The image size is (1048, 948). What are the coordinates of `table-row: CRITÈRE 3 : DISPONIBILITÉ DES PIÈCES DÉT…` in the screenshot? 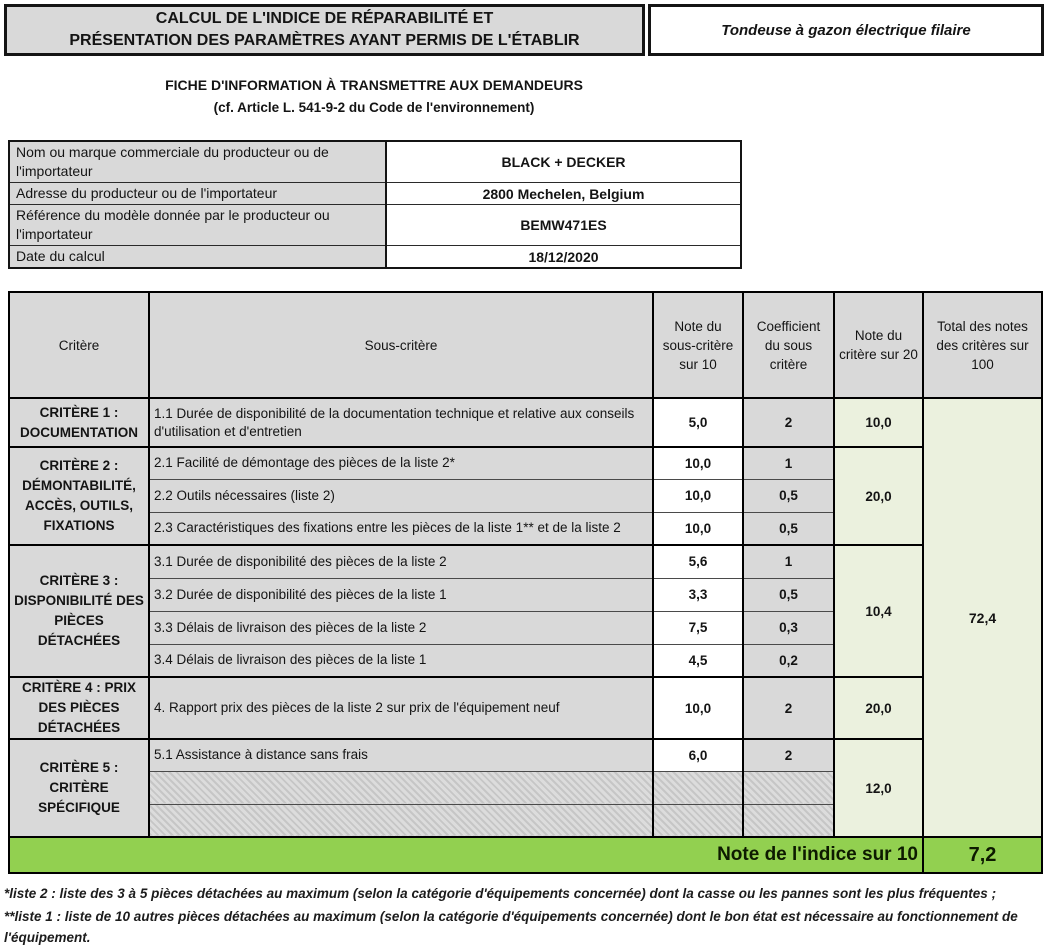 It's located at (525, 611).